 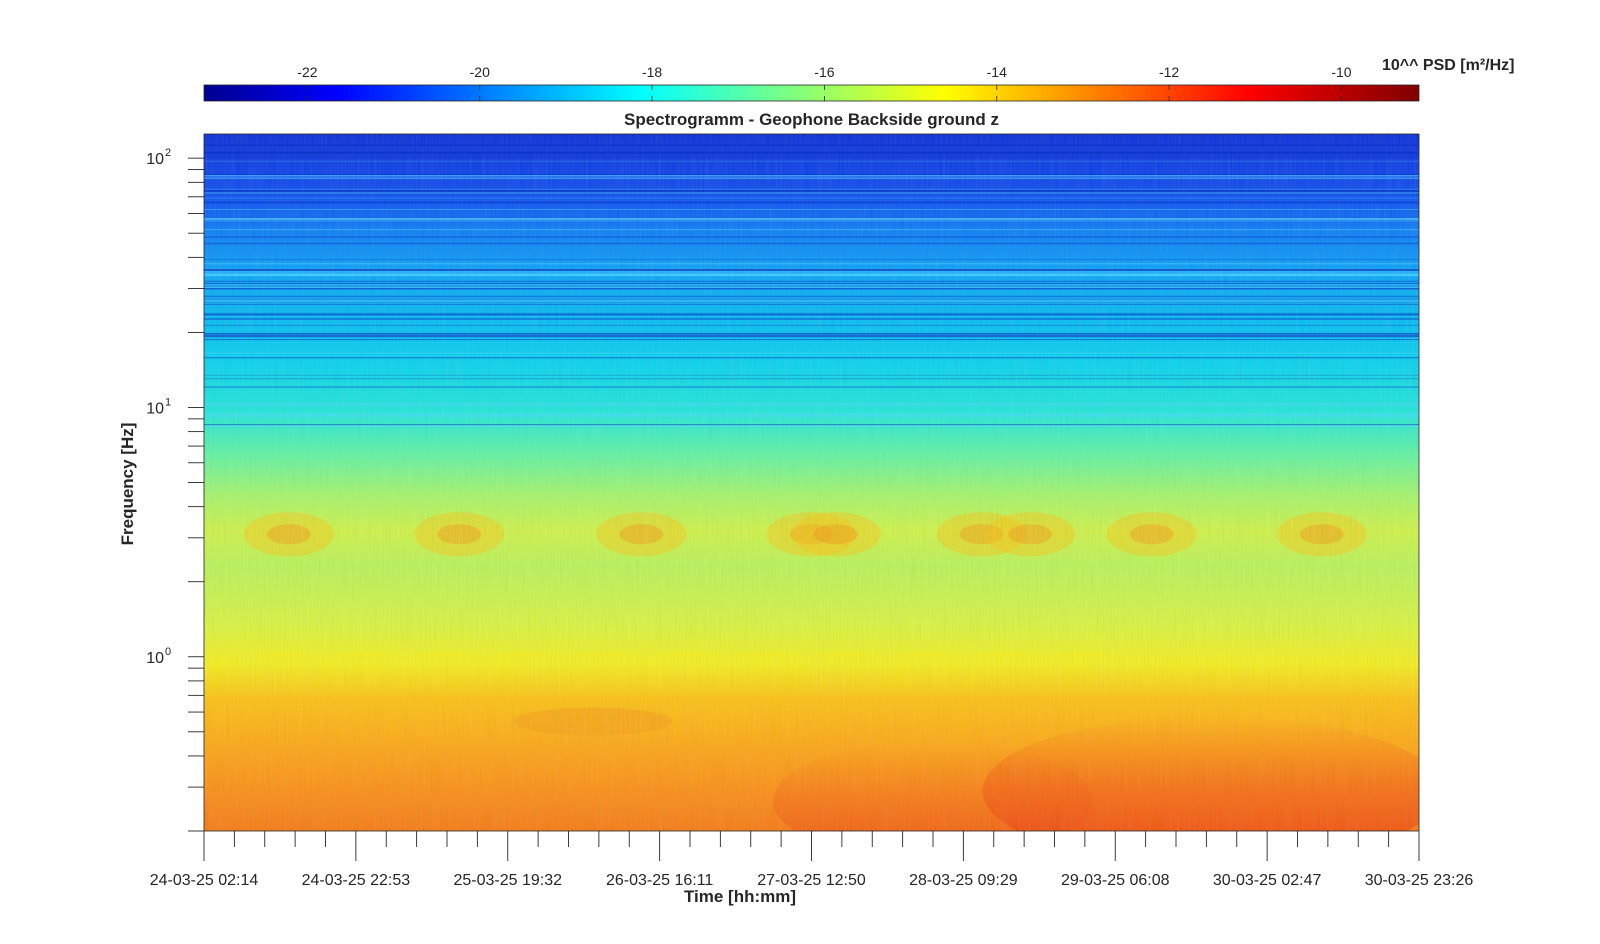 I want to click on y-tick-exponent: 1, so click(x=168, y=402).